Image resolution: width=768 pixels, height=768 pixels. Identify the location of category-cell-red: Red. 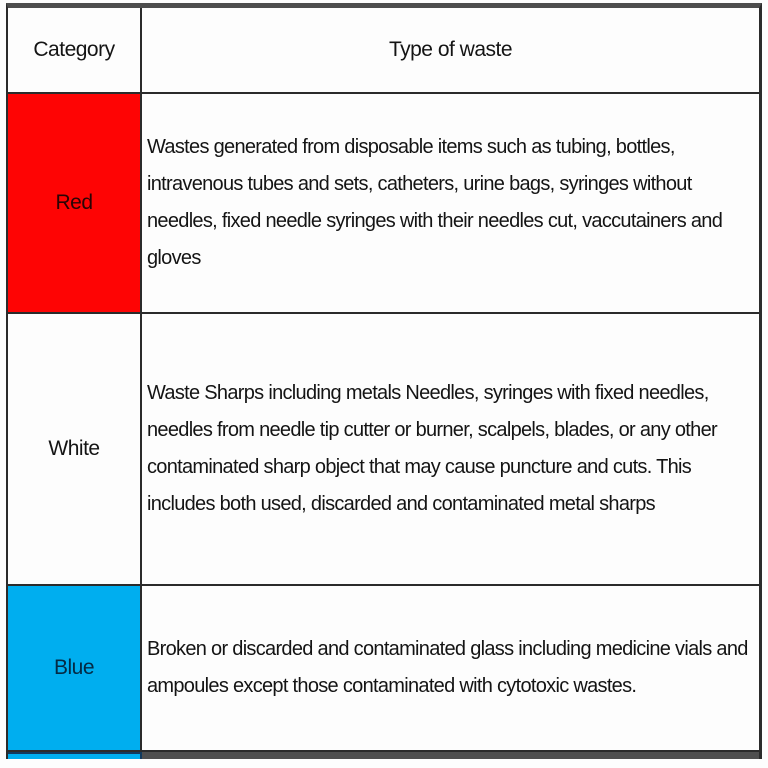
(75, 204).